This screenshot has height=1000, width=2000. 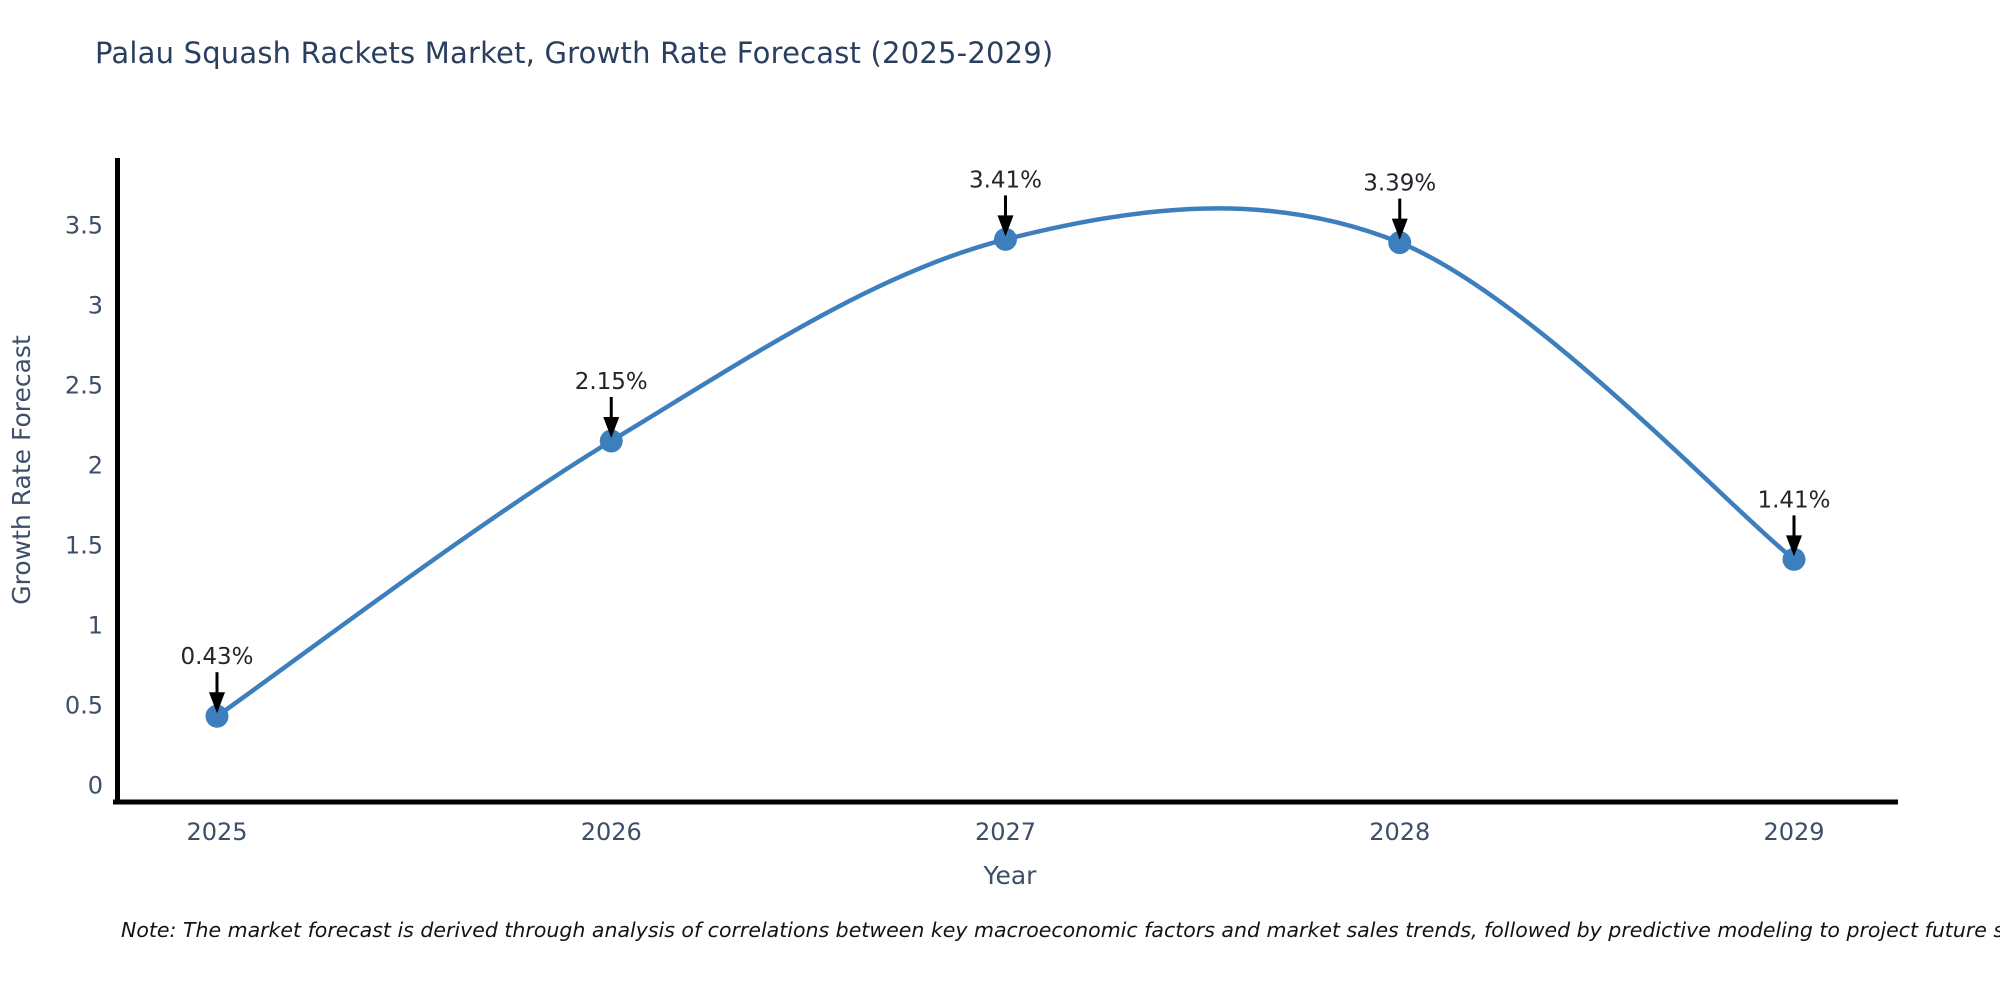 I want to click on x-tick-label: 2026, so click(x=611, y=832).